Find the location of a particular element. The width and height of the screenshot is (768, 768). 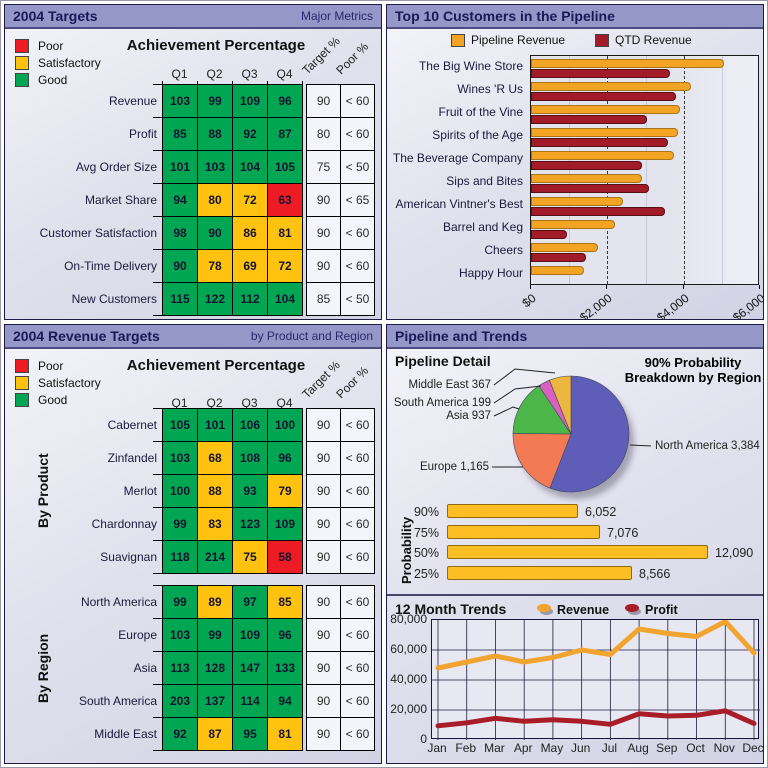

qtd-bar-american-vintner-s-best is located at coordinates (598, 211).